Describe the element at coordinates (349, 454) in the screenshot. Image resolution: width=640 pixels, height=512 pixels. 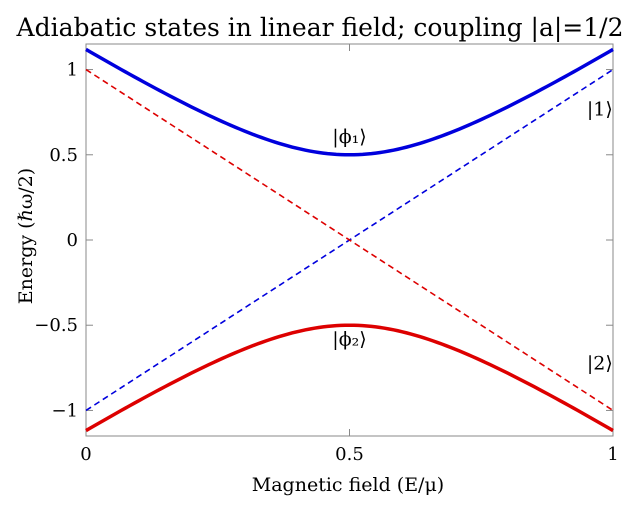
I see `x-tick-label: 0.5` at that location.